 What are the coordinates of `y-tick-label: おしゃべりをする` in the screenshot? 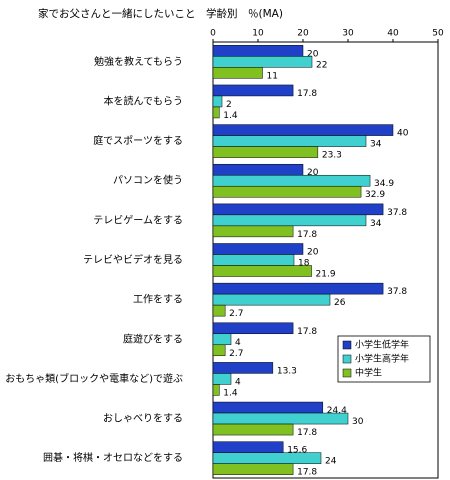 It's located at (143, 419).